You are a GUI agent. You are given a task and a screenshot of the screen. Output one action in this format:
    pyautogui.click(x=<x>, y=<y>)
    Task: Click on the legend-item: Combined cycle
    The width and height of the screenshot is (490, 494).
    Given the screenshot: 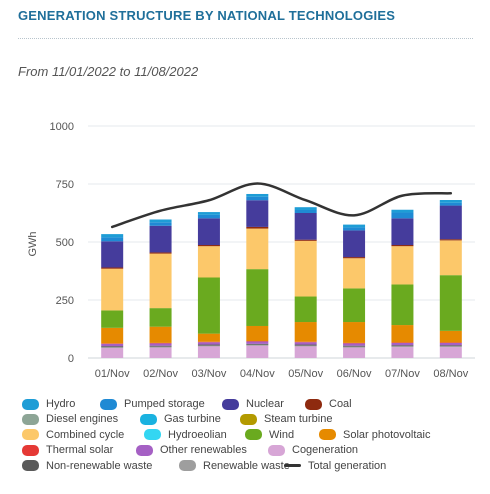 What is the action you would take?
    pyautogui.click(x=73, y=435)
    